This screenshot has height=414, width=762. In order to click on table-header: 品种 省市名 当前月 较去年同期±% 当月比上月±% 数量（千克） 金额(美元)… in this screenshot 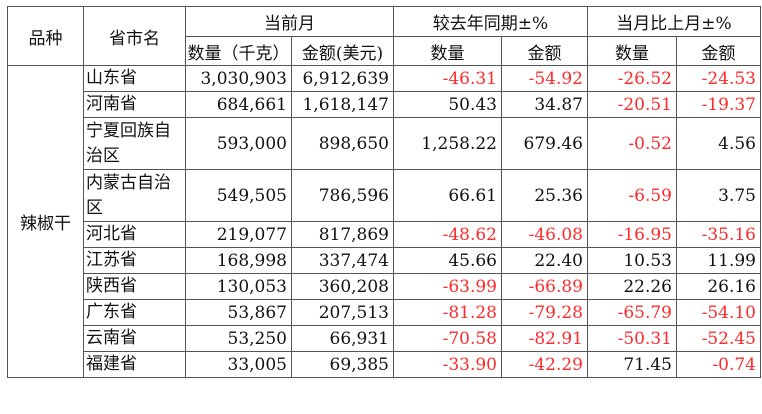, I will do `click(384, 36)`.